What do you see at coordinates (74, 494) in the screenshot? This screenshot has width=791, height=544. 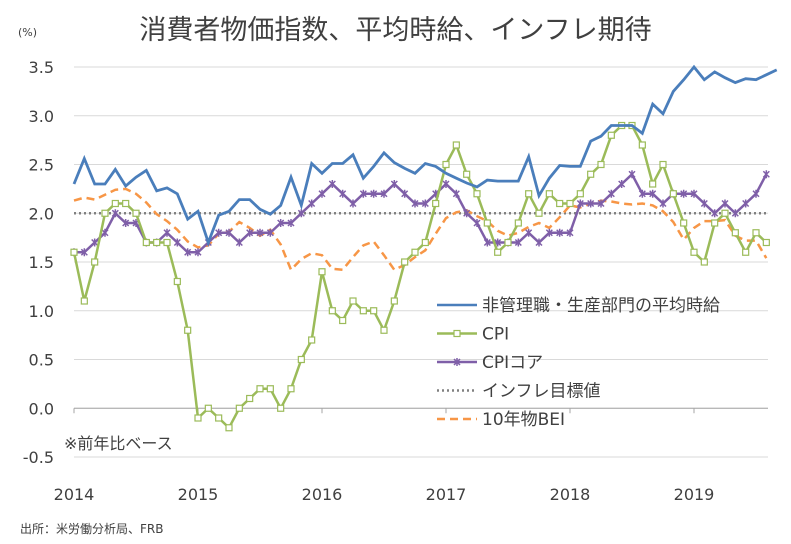 I see `x-tick-label: 2014` at bounding box center [74, 494].